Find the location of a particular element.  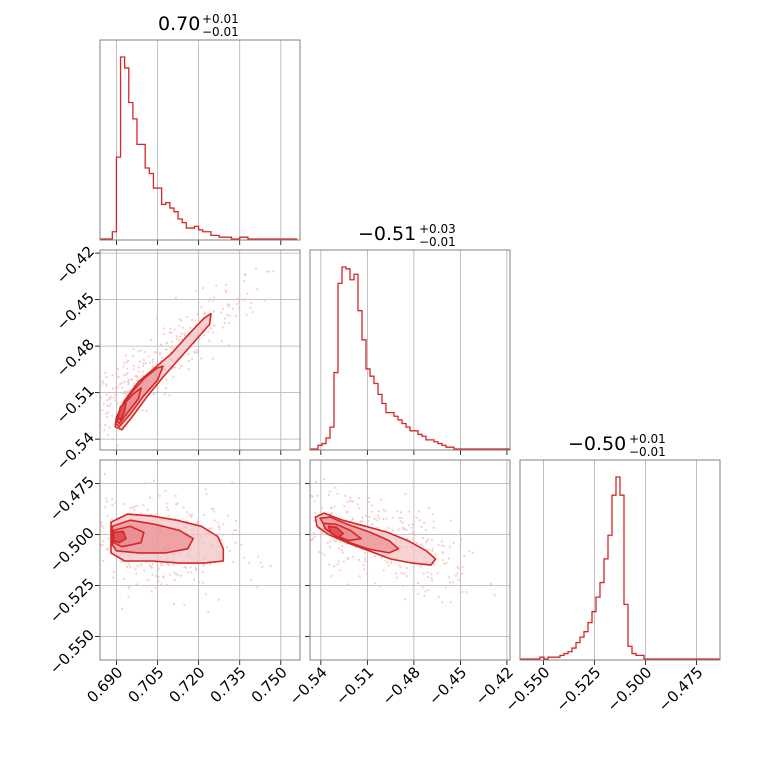

y-tick-label: −0.48 is located at coordinates (75, 357).